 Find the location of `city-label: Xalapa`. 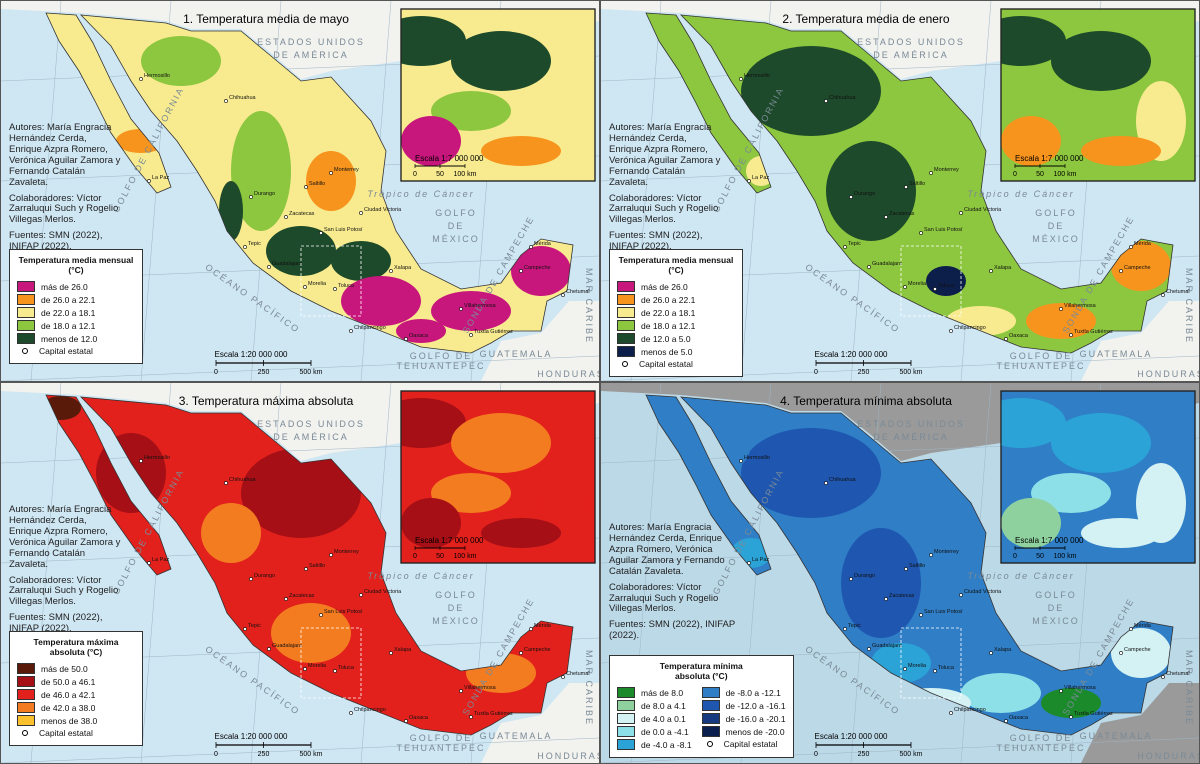

city-label: Xalapa is located at coordinates (1003, 650).